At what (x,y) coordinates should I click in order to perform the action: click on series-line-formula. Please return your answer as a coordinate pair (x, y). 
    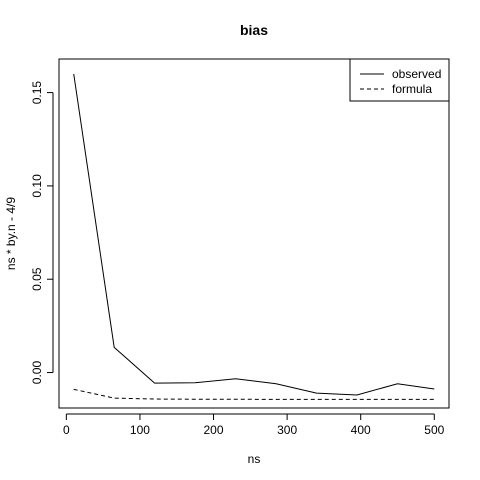
    Looking at the image, I should click on (254, 394).